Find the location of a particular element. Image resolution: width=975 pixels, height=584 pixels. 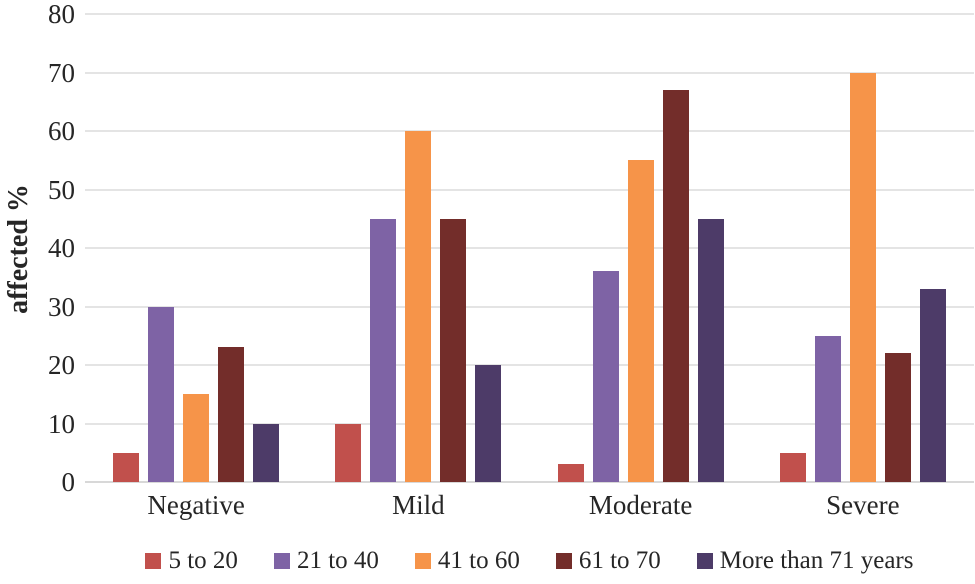

y-tick-label: 30 is located at coordinates (61, 306).